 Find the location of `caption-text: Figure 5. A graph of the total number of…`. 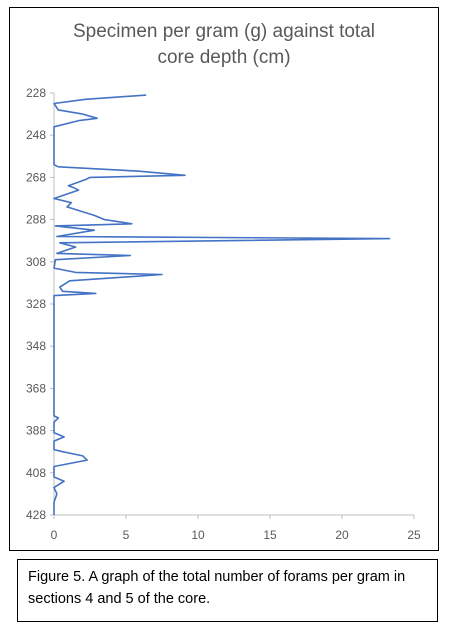

caption-text: Figure 5. A graph of the total number of… is located at coordinates (217, 588).